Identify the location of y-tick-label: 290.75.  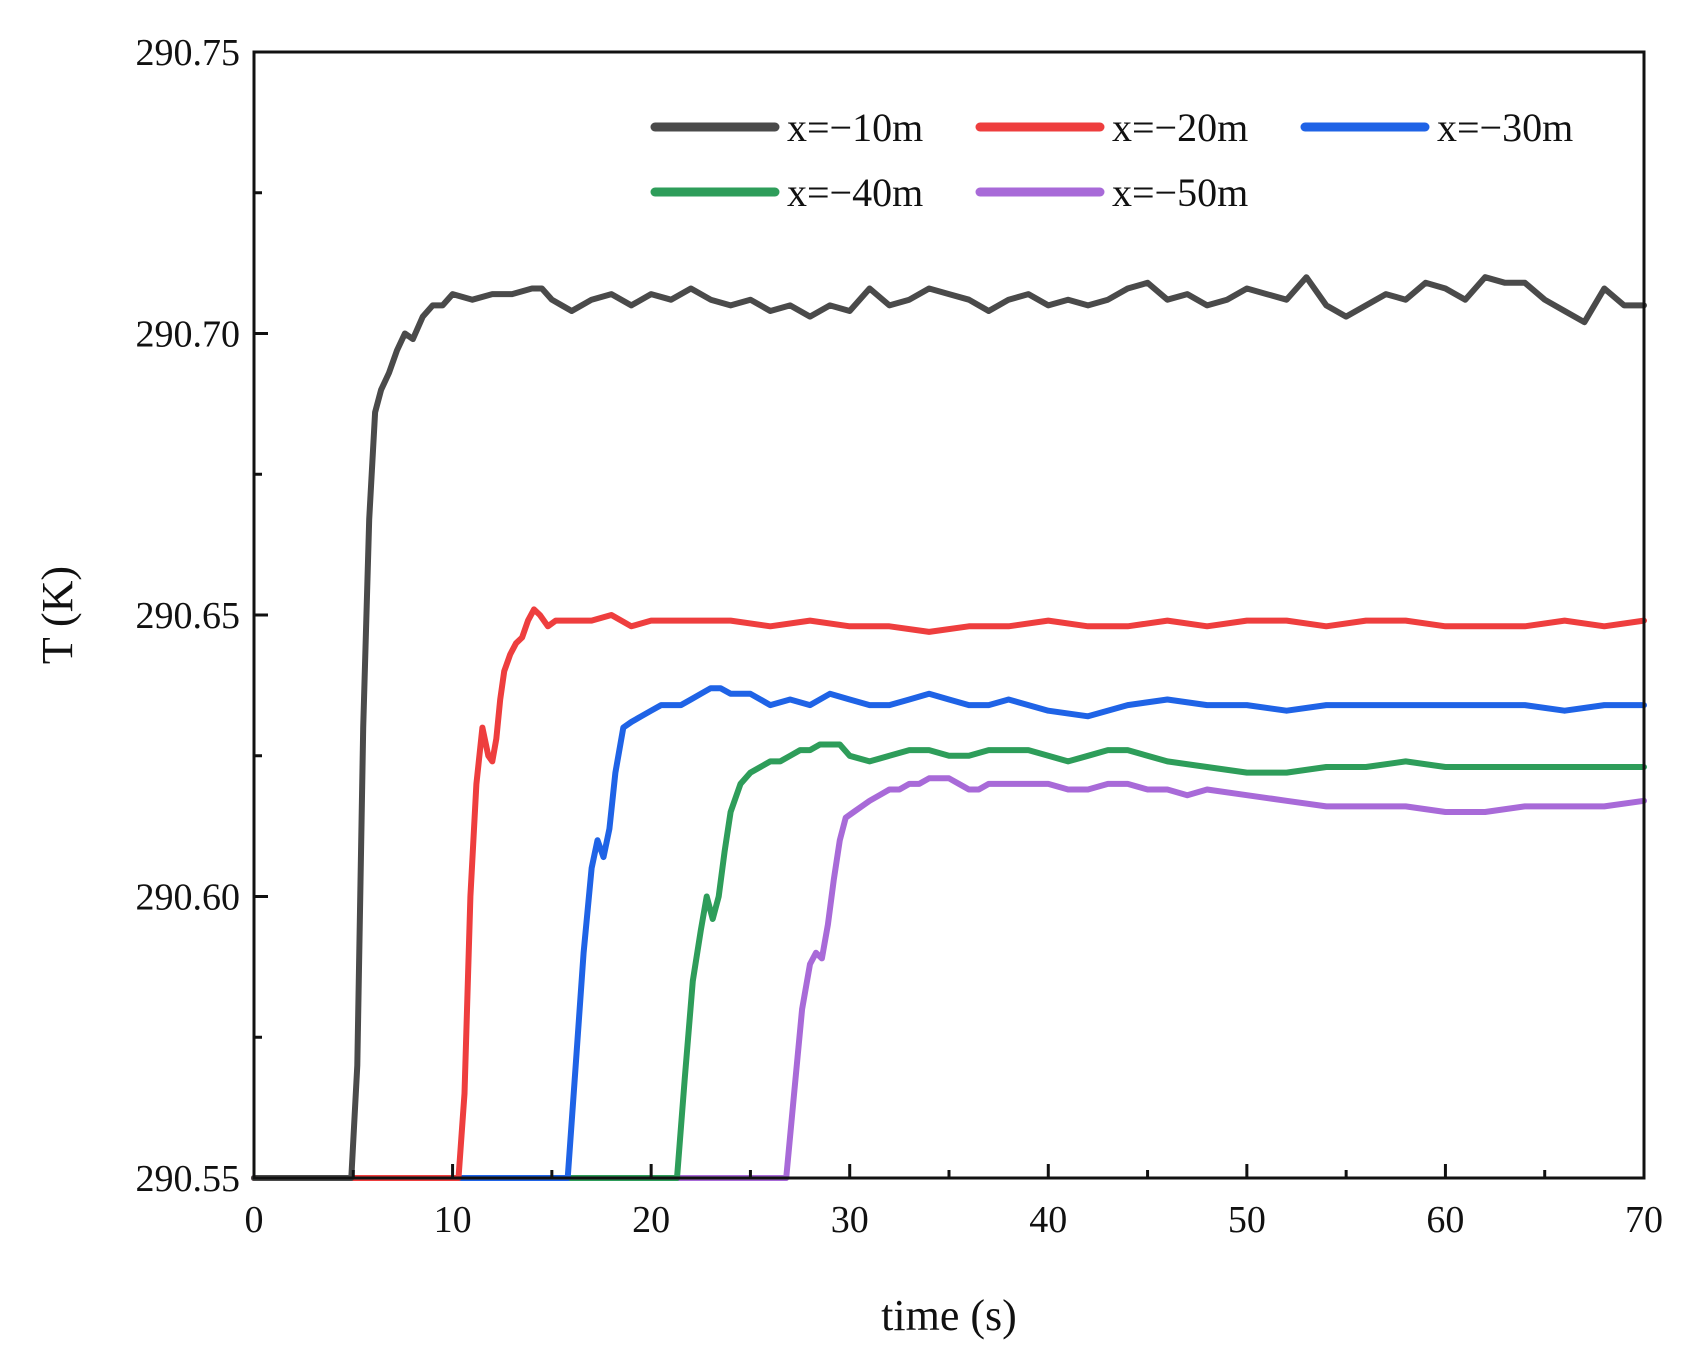
(188, 53).